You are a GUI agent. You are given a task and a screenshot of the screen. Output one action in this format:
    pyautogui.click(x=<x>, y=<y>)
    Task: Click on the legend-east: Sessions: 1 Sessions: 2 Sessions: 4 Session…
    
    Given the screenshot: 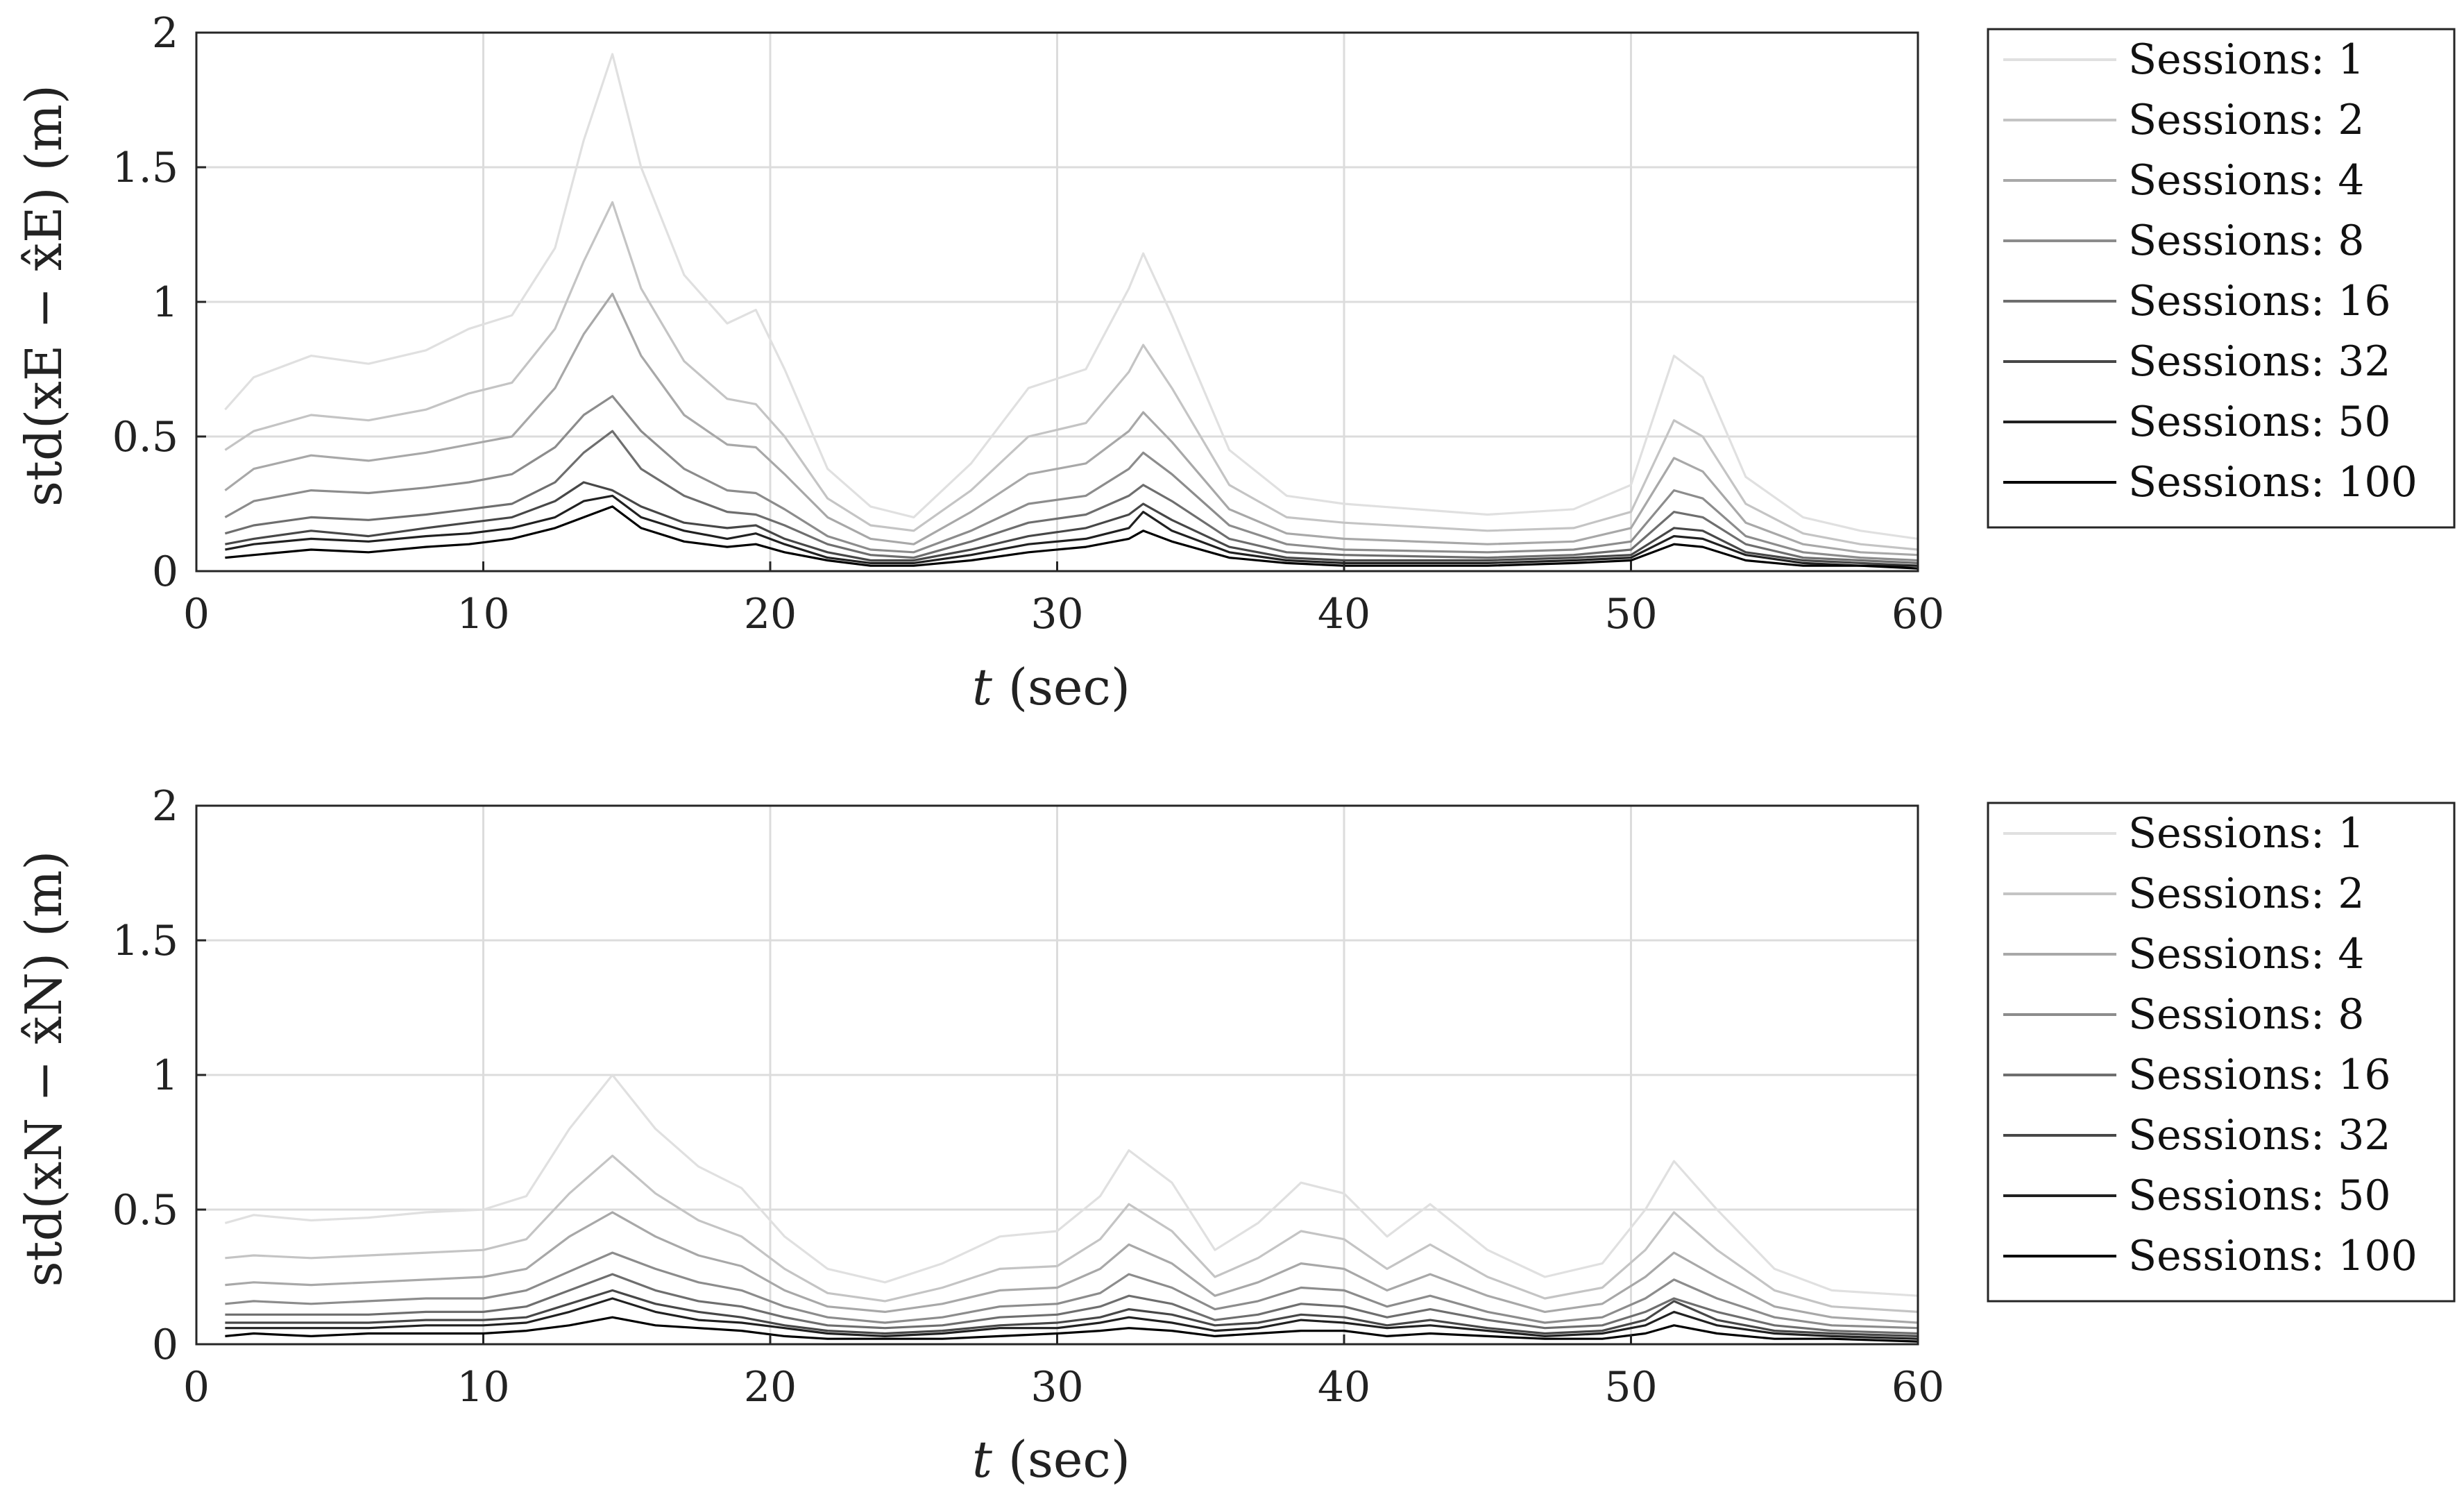 What is the action you would take?
    pyautogui.click(x=2221, y=278)
    